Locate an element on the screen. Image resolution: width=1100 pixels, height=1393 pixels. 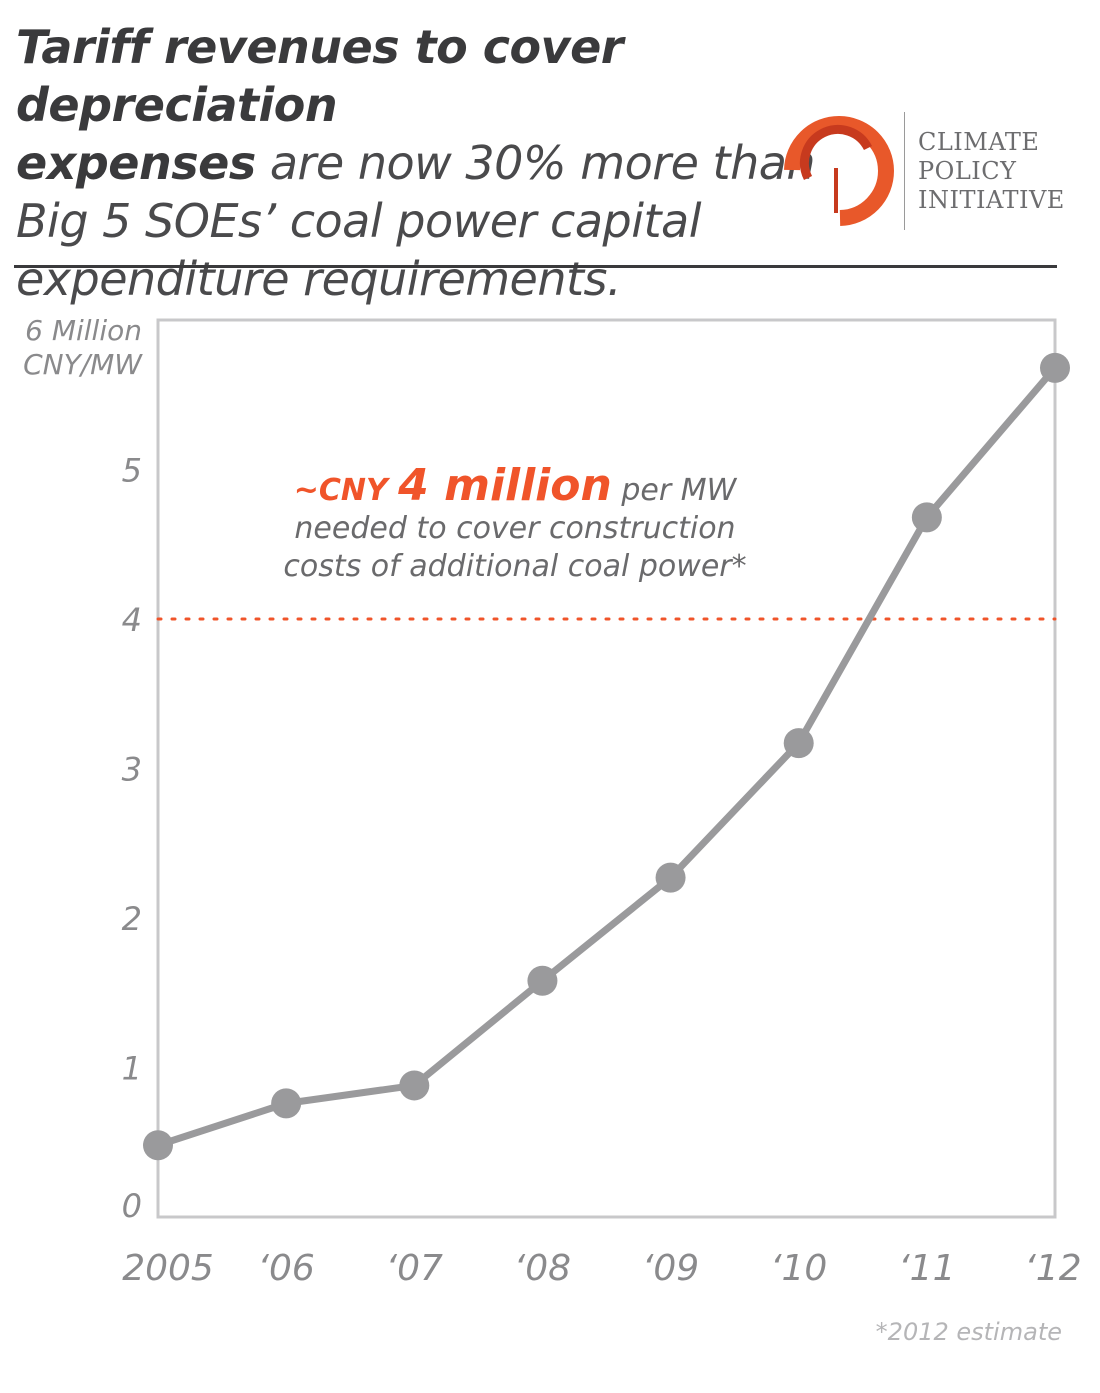
x-tick-label: ‘08 is located at coordinates (542, 1268).